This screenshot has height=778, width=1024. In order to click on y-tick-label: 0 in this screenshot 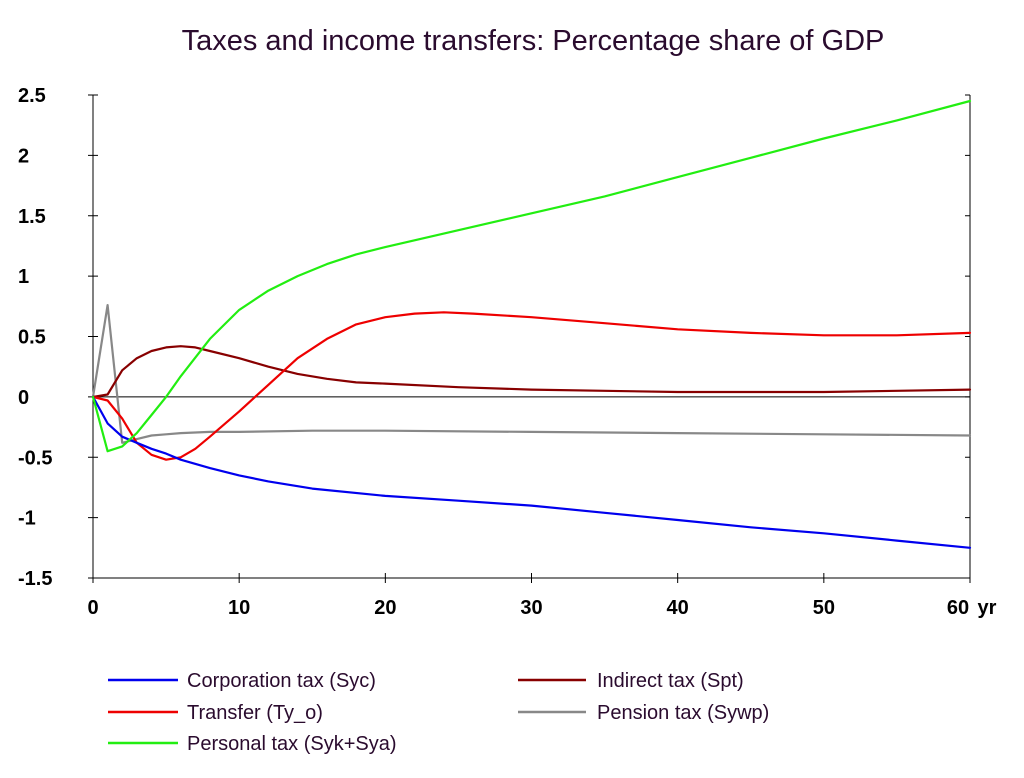, I will do `click(23, 398)`.